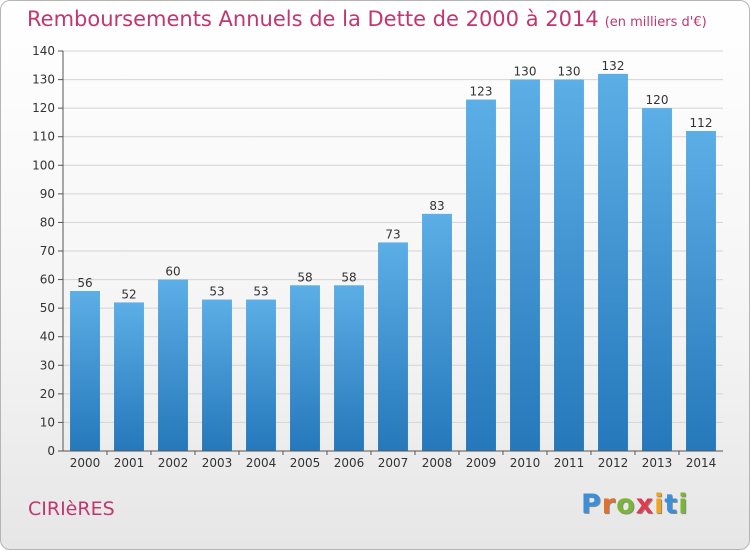 This screenshot has height=550, width=750. What do you see at coordinates (657, 100) in the screenshot?
I see `data-label-2013: 120` at bounding box center [657, 100].